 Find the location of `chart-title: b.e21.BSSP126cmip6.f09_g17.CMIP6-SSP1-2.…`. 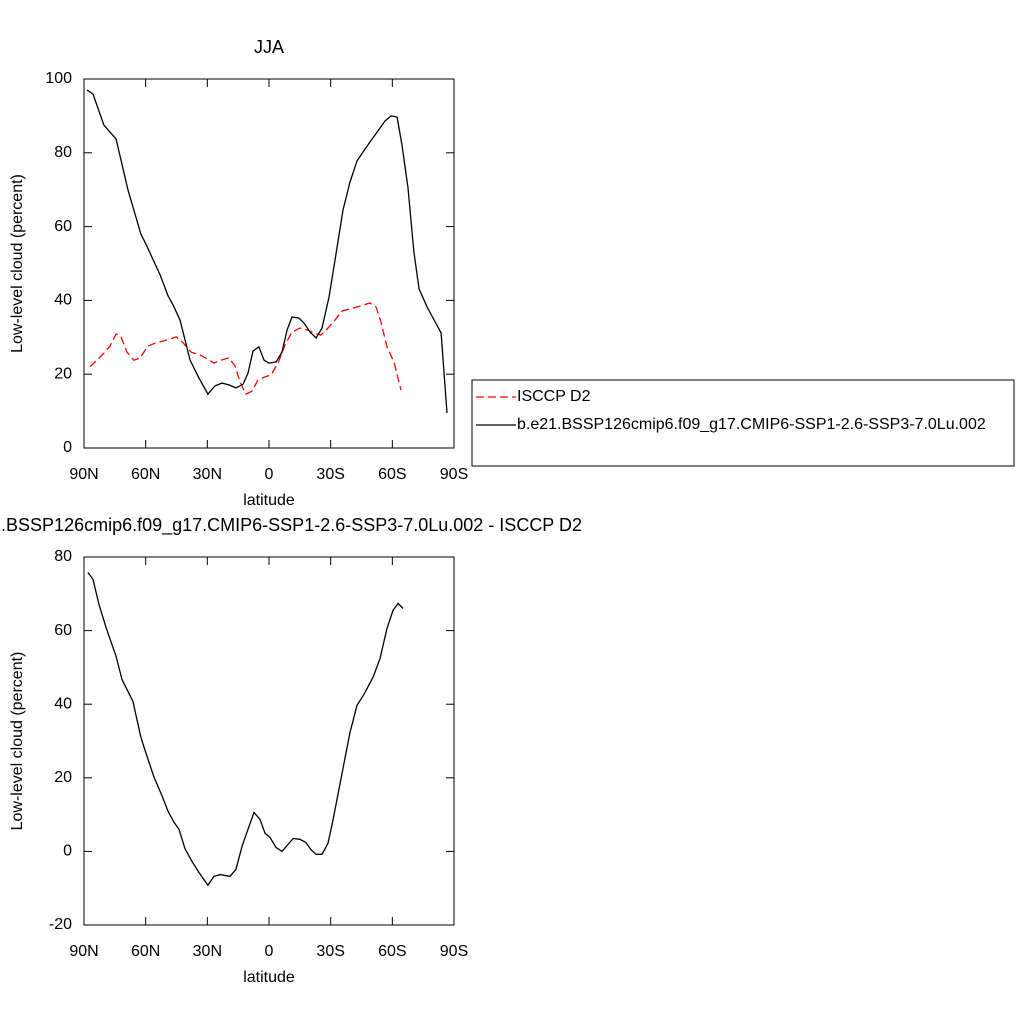

chart-title: b.e21.BSSP126cmip6.f09_g17.CMIP6-SSP1-2.… is located at coordinates (291, 525).